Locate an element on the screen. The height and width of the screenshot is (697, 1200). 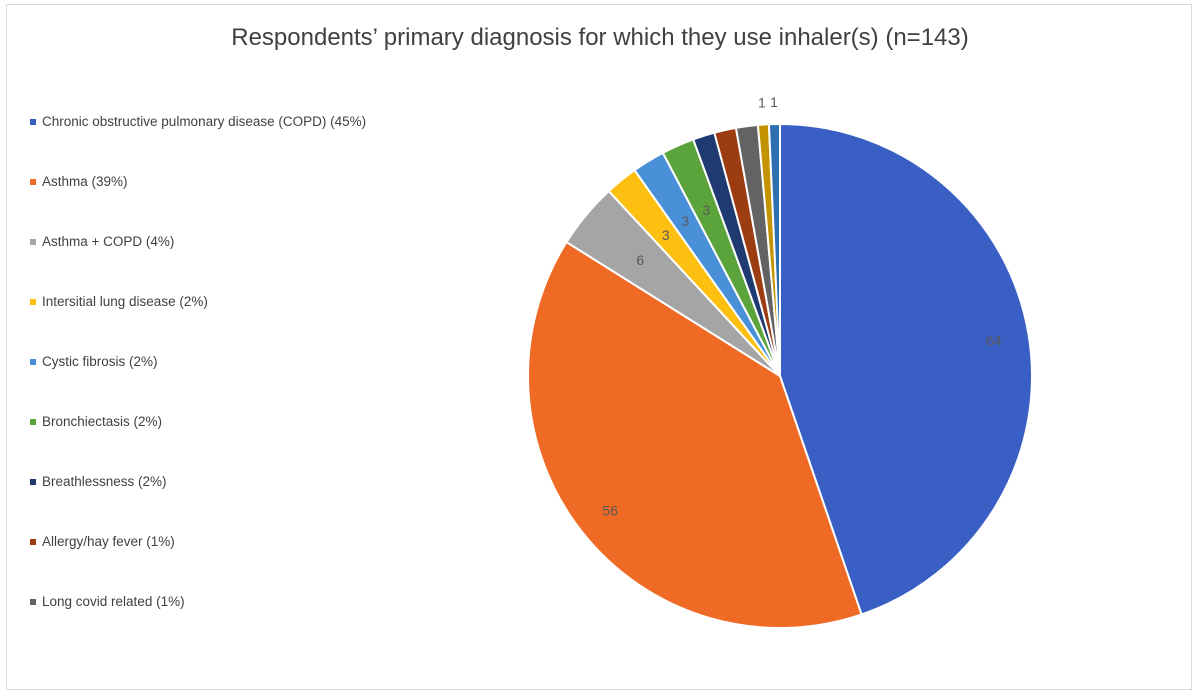
legend-label: Cystic fibrosis (2%) is located at coordinates (100, 361).